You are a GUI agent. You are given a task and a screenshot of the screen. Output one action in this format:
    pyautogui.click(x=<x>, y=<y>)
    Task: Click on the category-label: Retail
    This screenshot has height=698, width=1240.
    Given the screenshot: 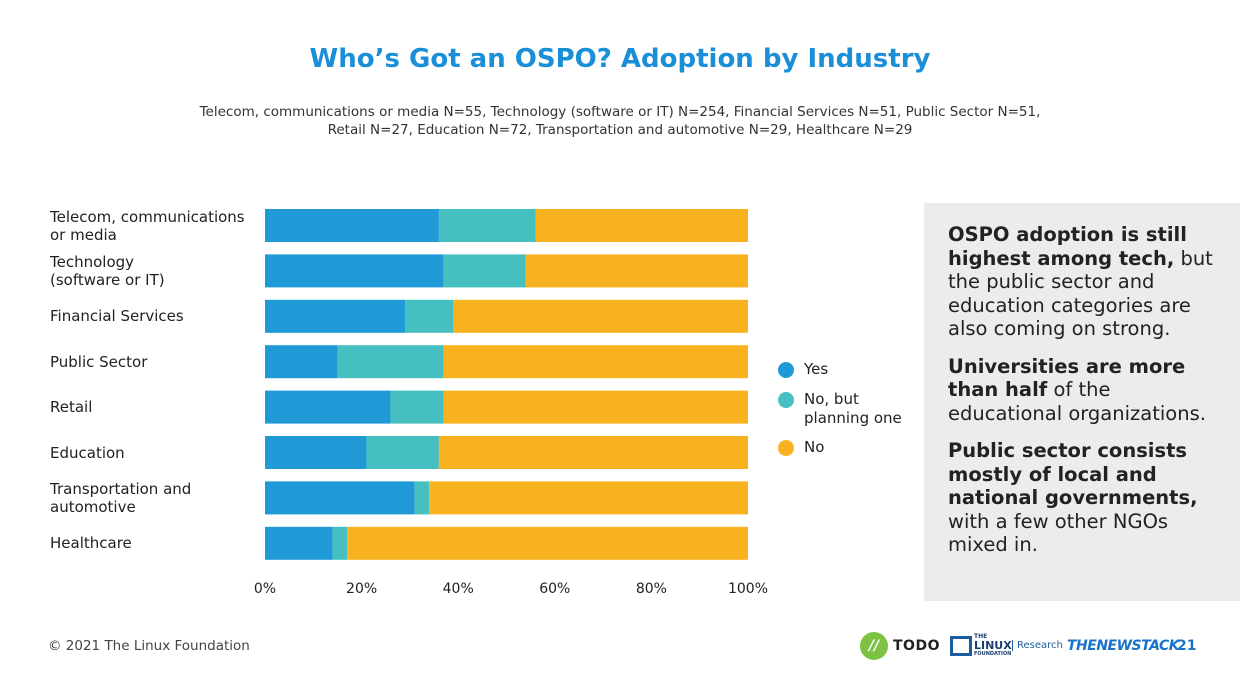 What is the action you would take?
    pyautogui.click(x=150, y=407)
    